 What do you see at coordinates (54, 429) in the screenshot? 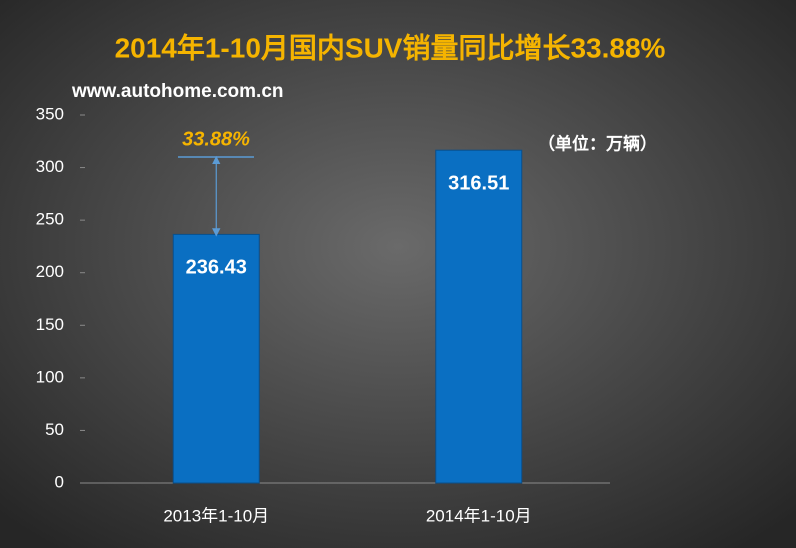
I see `y-tick-label: 50` at bounding box center [54, 429].